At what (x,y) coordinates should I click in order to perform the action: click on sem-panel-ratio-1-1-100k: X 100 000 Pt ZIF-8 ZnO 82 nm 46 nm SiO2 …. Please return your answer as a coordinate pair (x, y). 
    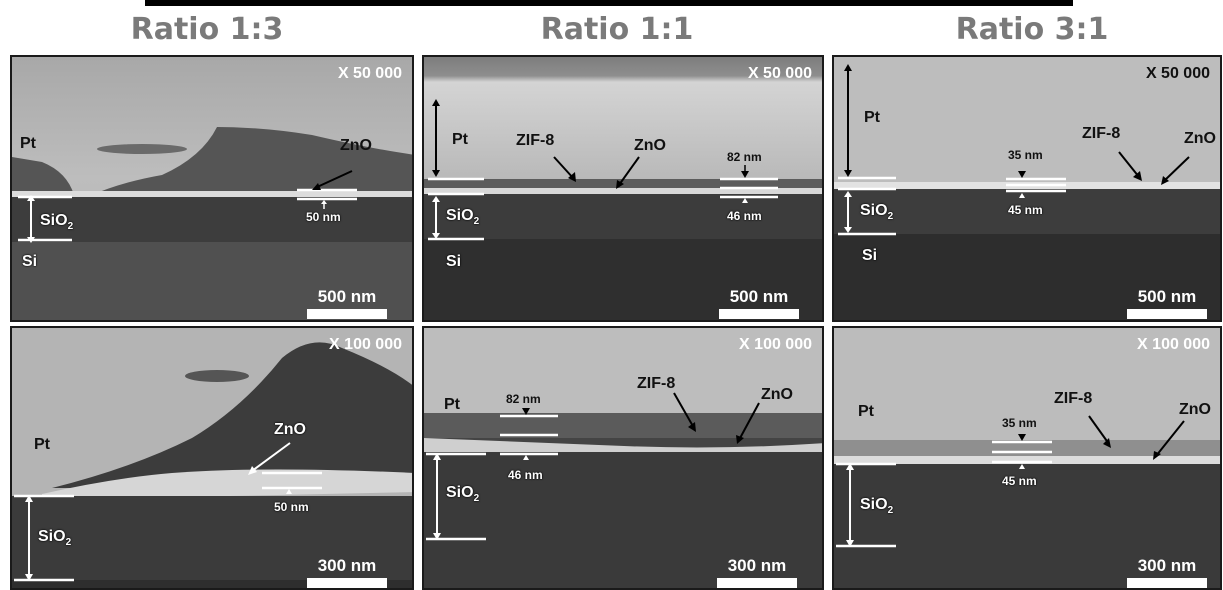
    Looking at the image, I should click on (623, 458).